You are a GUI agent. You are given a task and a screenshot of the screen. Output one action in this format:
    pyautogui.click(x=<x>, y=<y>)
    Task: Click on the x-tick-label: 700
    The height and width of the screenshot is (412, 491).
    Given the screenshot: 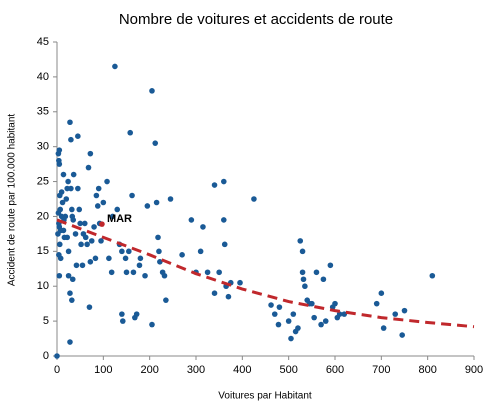 What is the action you would take?
    pyautogui.click(x=381, y=370)
    